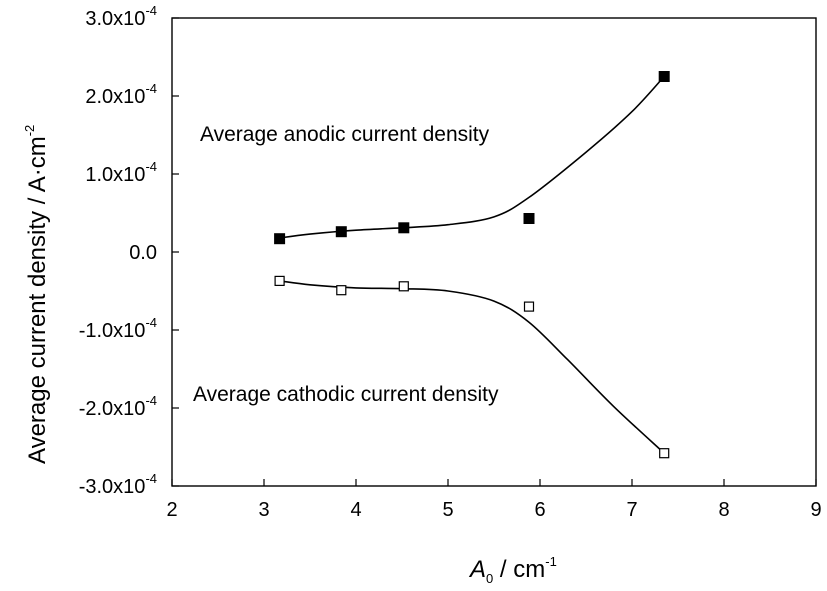 Image resolution: width=827 pixels, height=591 pixels. I want to click on y-tick-label: -2.0x10⁻⁴, so click(118, 406).